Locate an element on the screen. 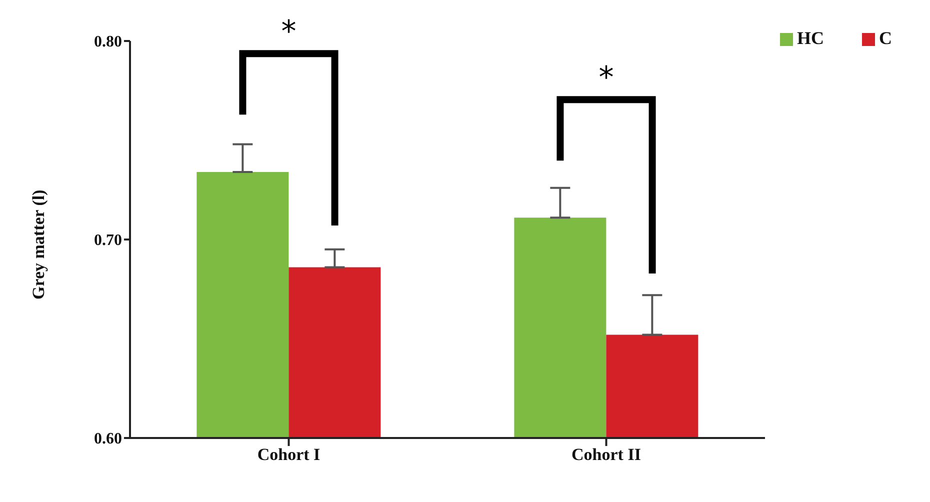 The width and height of the screenshot is (930, 502). y-axis-title: Grey matter (l) is located at coordinates (38, 245).